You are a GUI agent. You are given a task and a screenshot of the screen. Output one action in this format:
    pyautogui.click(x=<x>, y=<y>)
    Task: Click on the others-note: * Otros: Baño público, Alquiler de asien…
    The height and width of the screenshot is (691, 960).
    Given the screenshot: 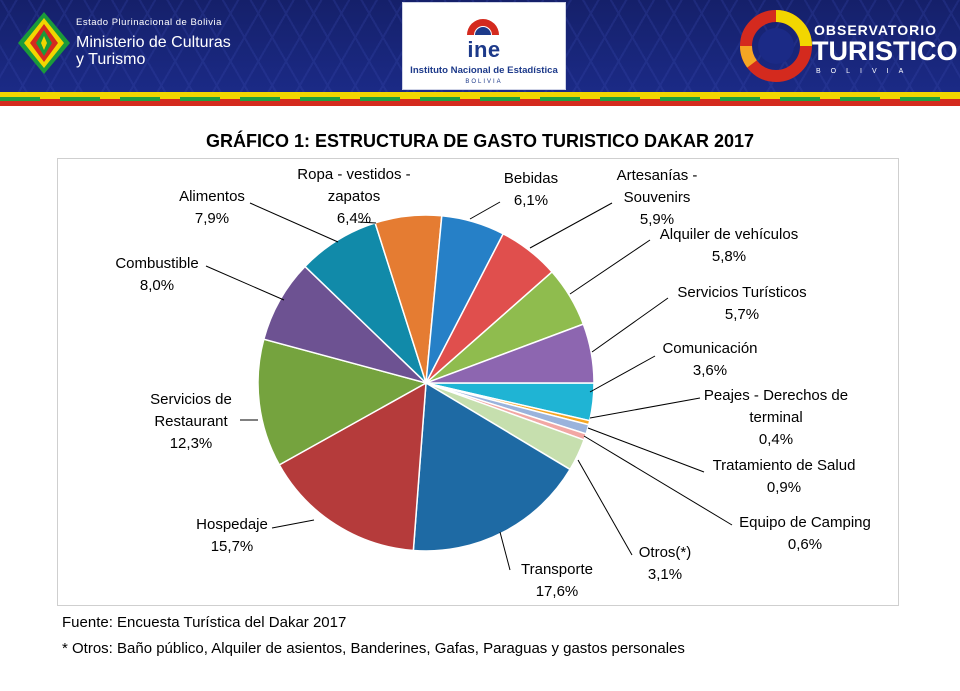 What is the action you would take?
    pyautogui.click(x=373, y=648)
    